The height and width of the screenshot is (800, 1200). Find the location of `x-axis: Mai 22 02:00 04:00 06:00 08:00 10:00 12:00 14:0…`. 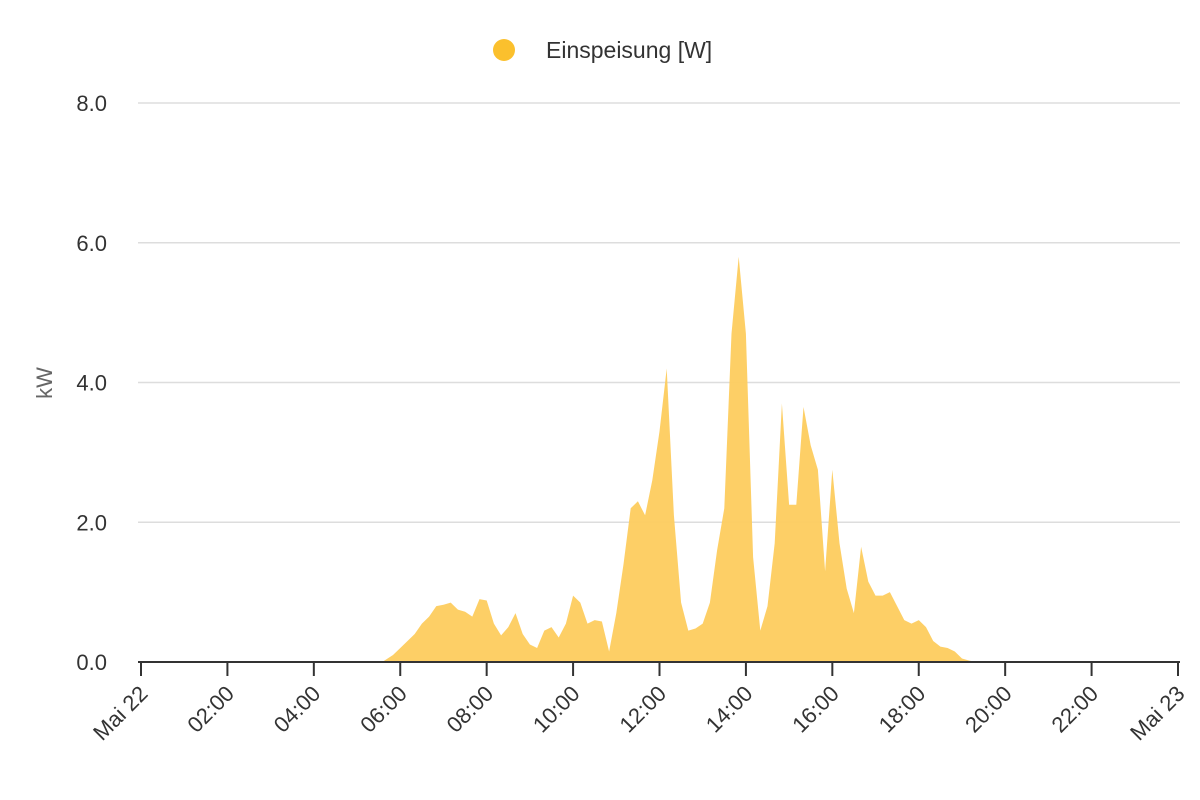

x-axis: Mai 22 02:00 04:00 06:00 08:00 10:00 12:00 14:0… is located at coordinates (639, 703).